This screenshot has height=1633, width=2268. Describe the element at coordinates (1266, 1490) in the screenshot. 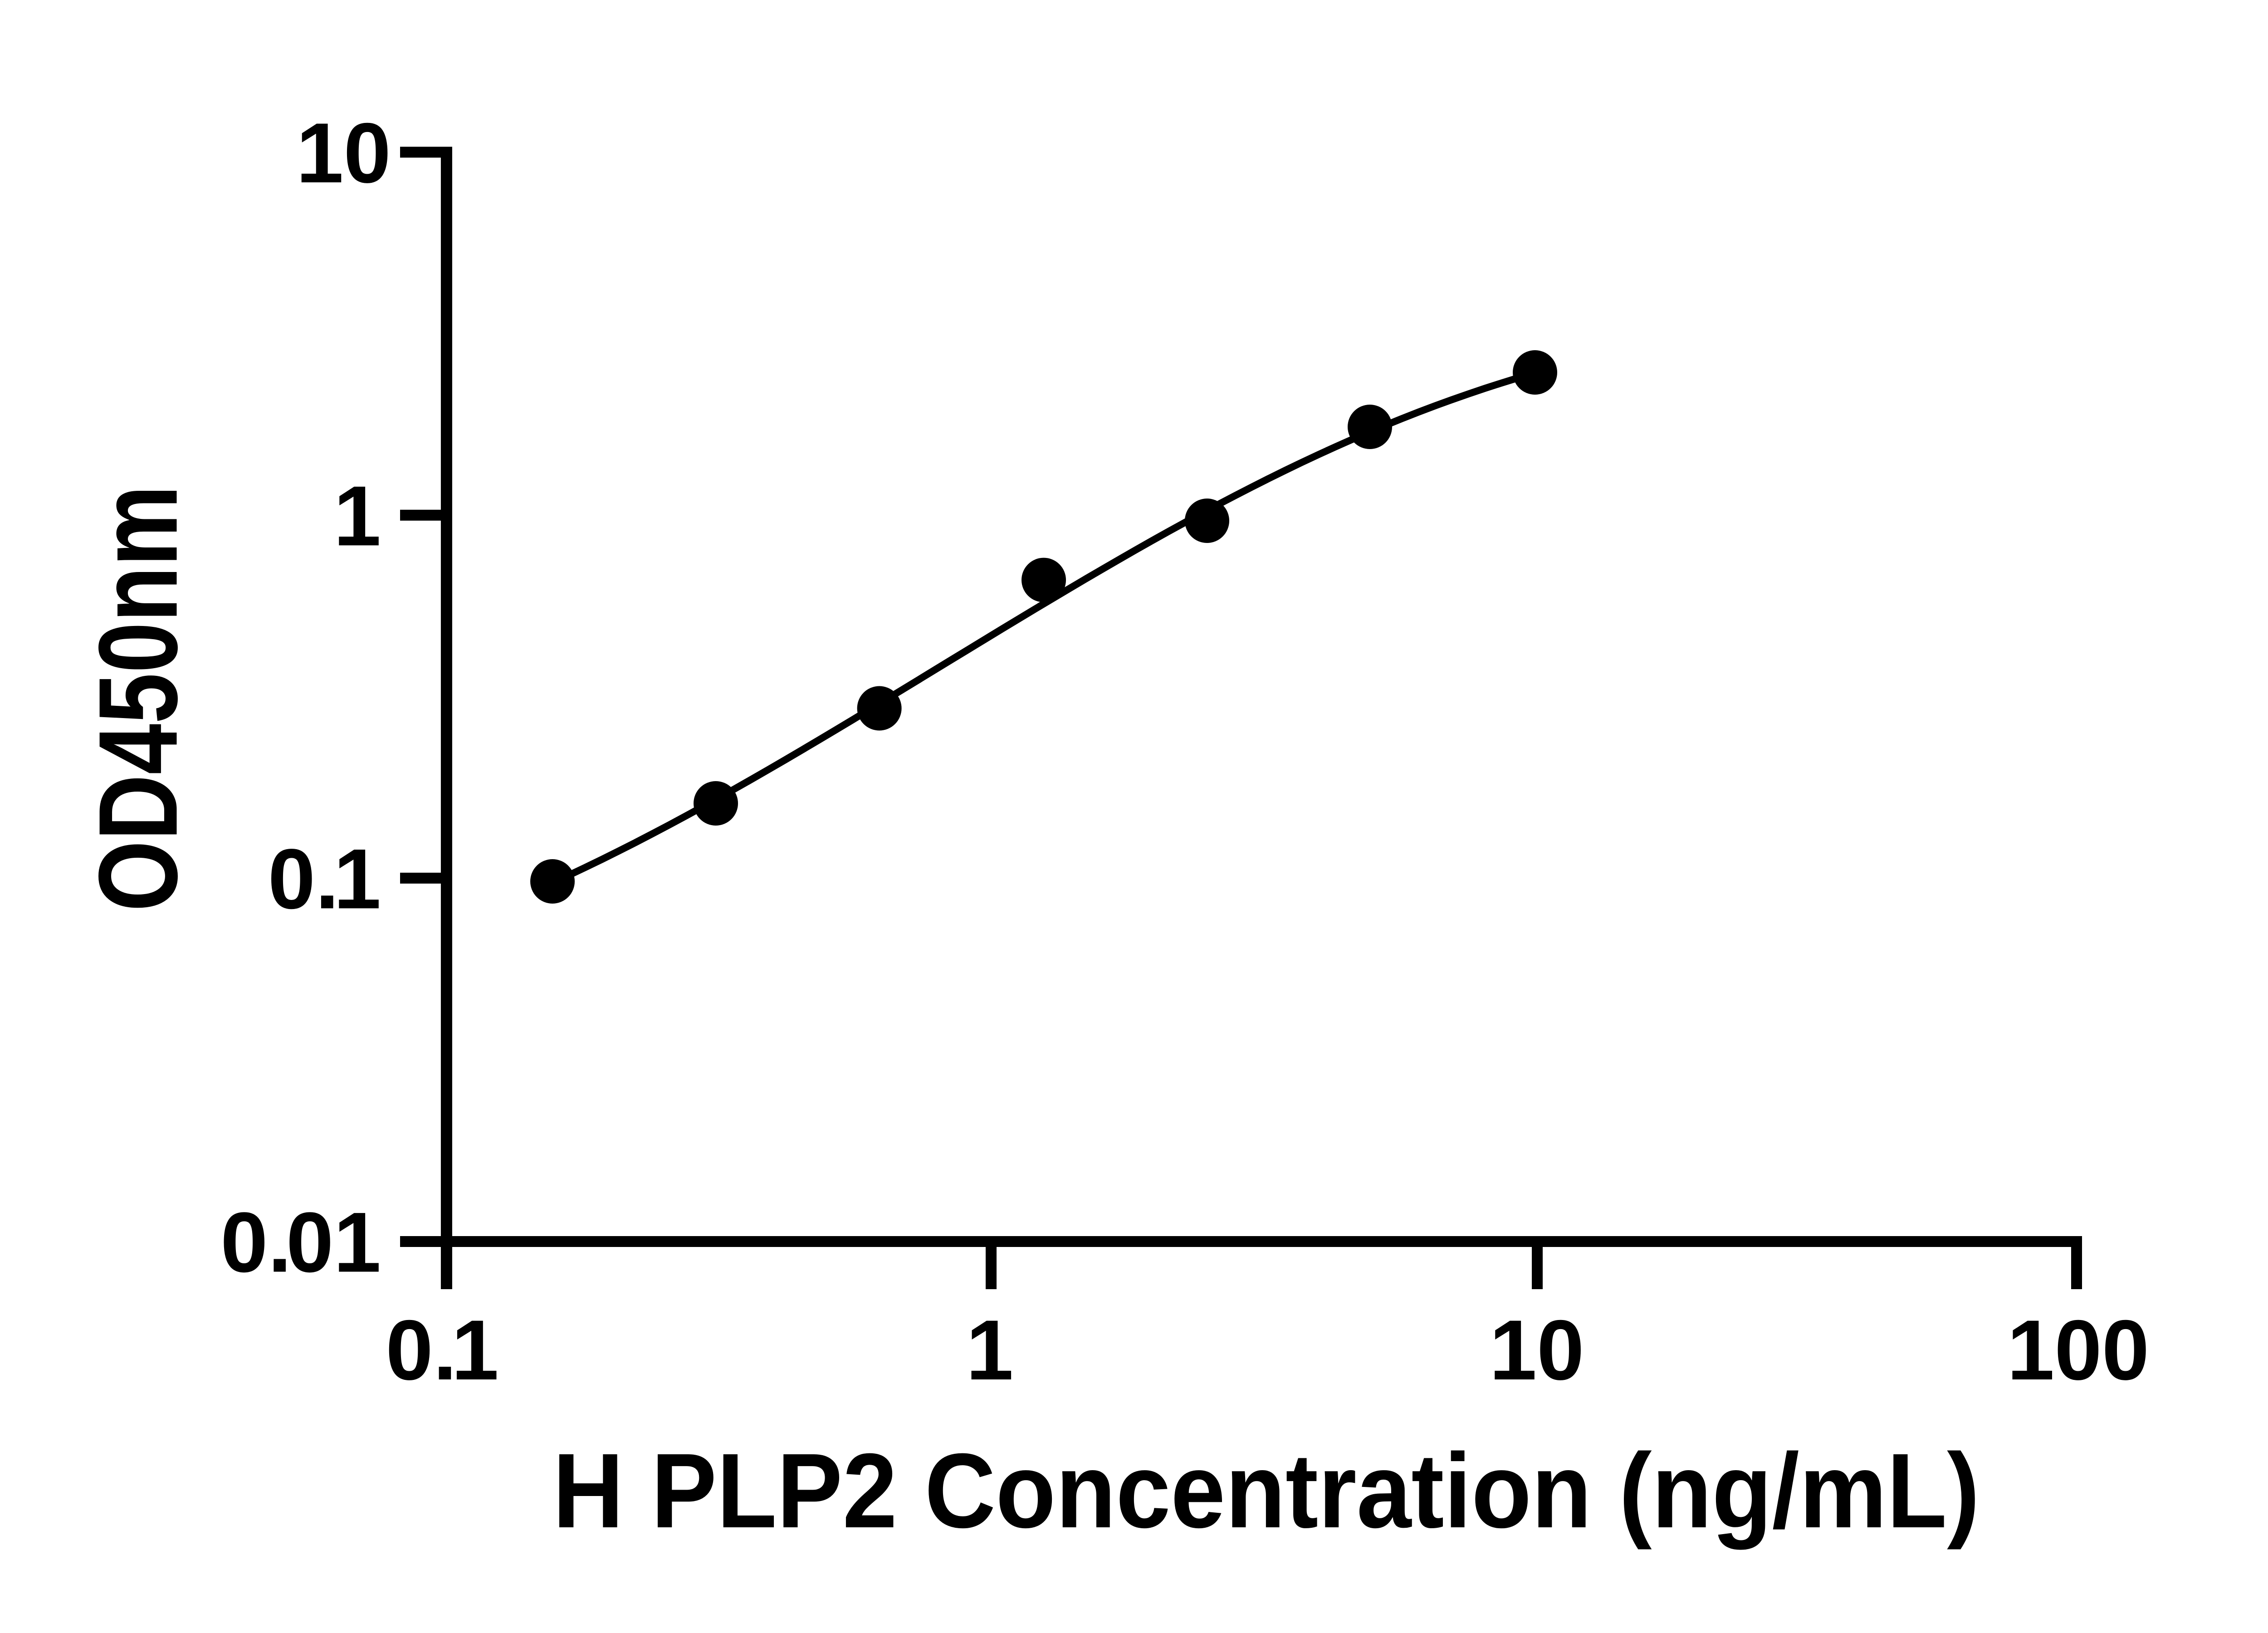

I see `svg-text: H PLP2 Concentration (ng/mL)` at that location.